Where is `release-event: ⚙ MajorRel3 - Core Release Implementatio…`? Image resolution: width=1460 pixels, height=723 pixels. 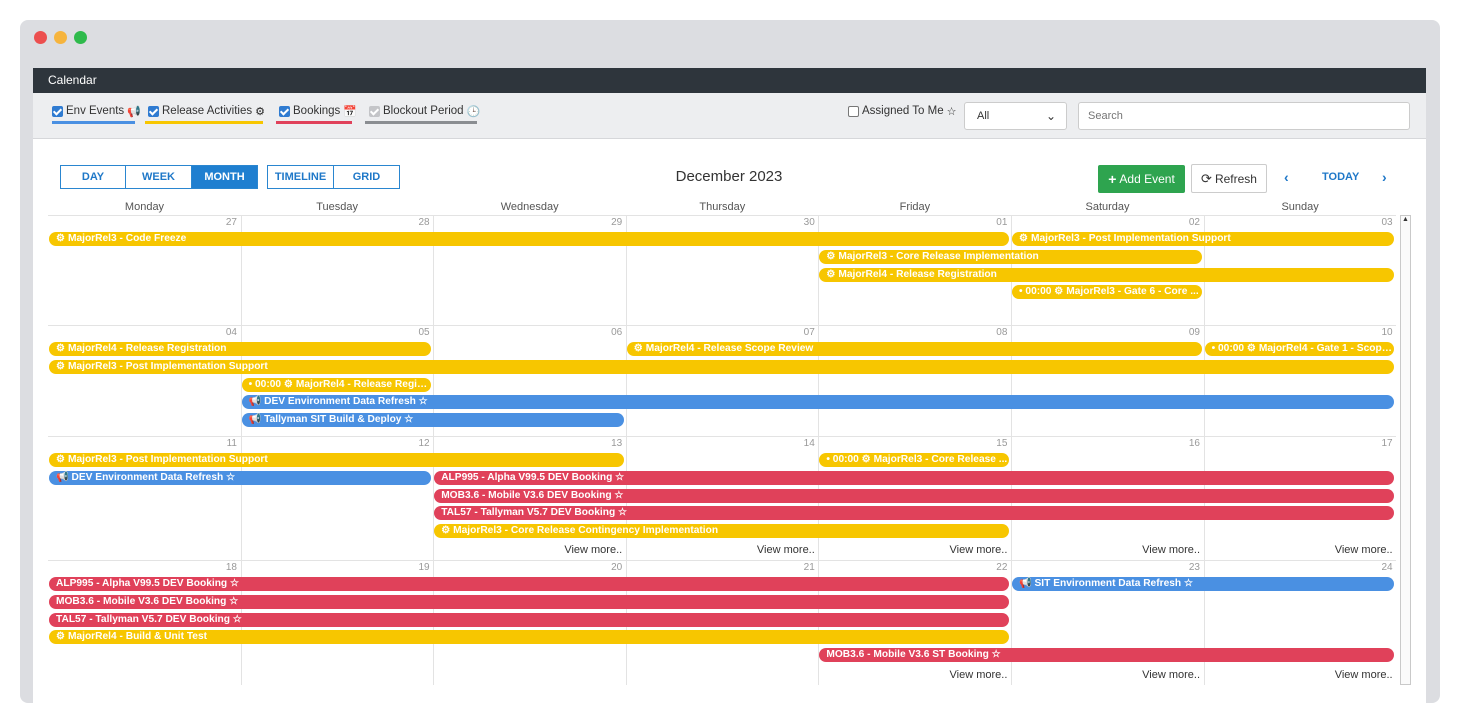
release-event: ⚙ MajorRel3 - Core Release Implementatio… is located at coordinates (1010, 256).